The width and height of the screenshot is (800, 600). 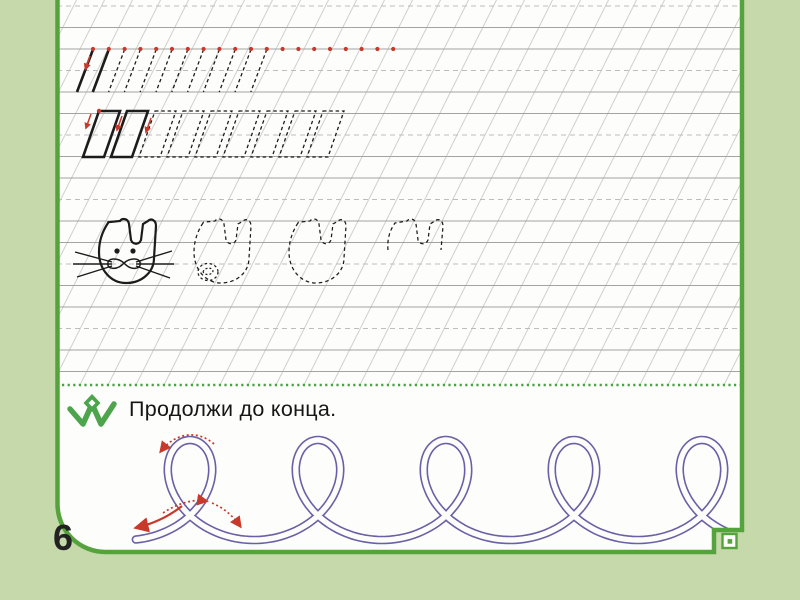 I want to click on letter-glyph-cat-solid-face, so click(x=123, y=251).